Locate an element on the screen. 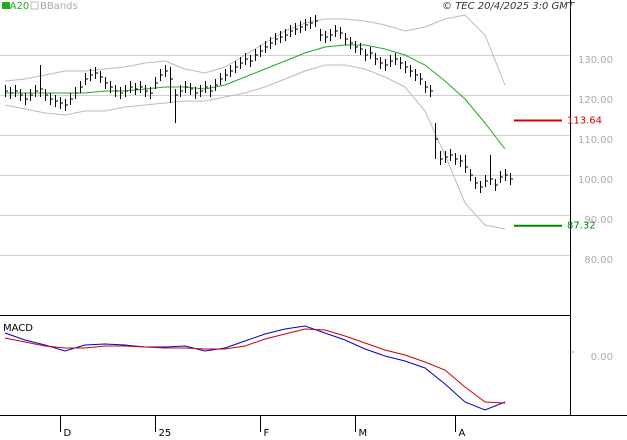 The width and height of the screenshot is (627, 440). legend-label: MA20 is located at coordinates (15, 6).